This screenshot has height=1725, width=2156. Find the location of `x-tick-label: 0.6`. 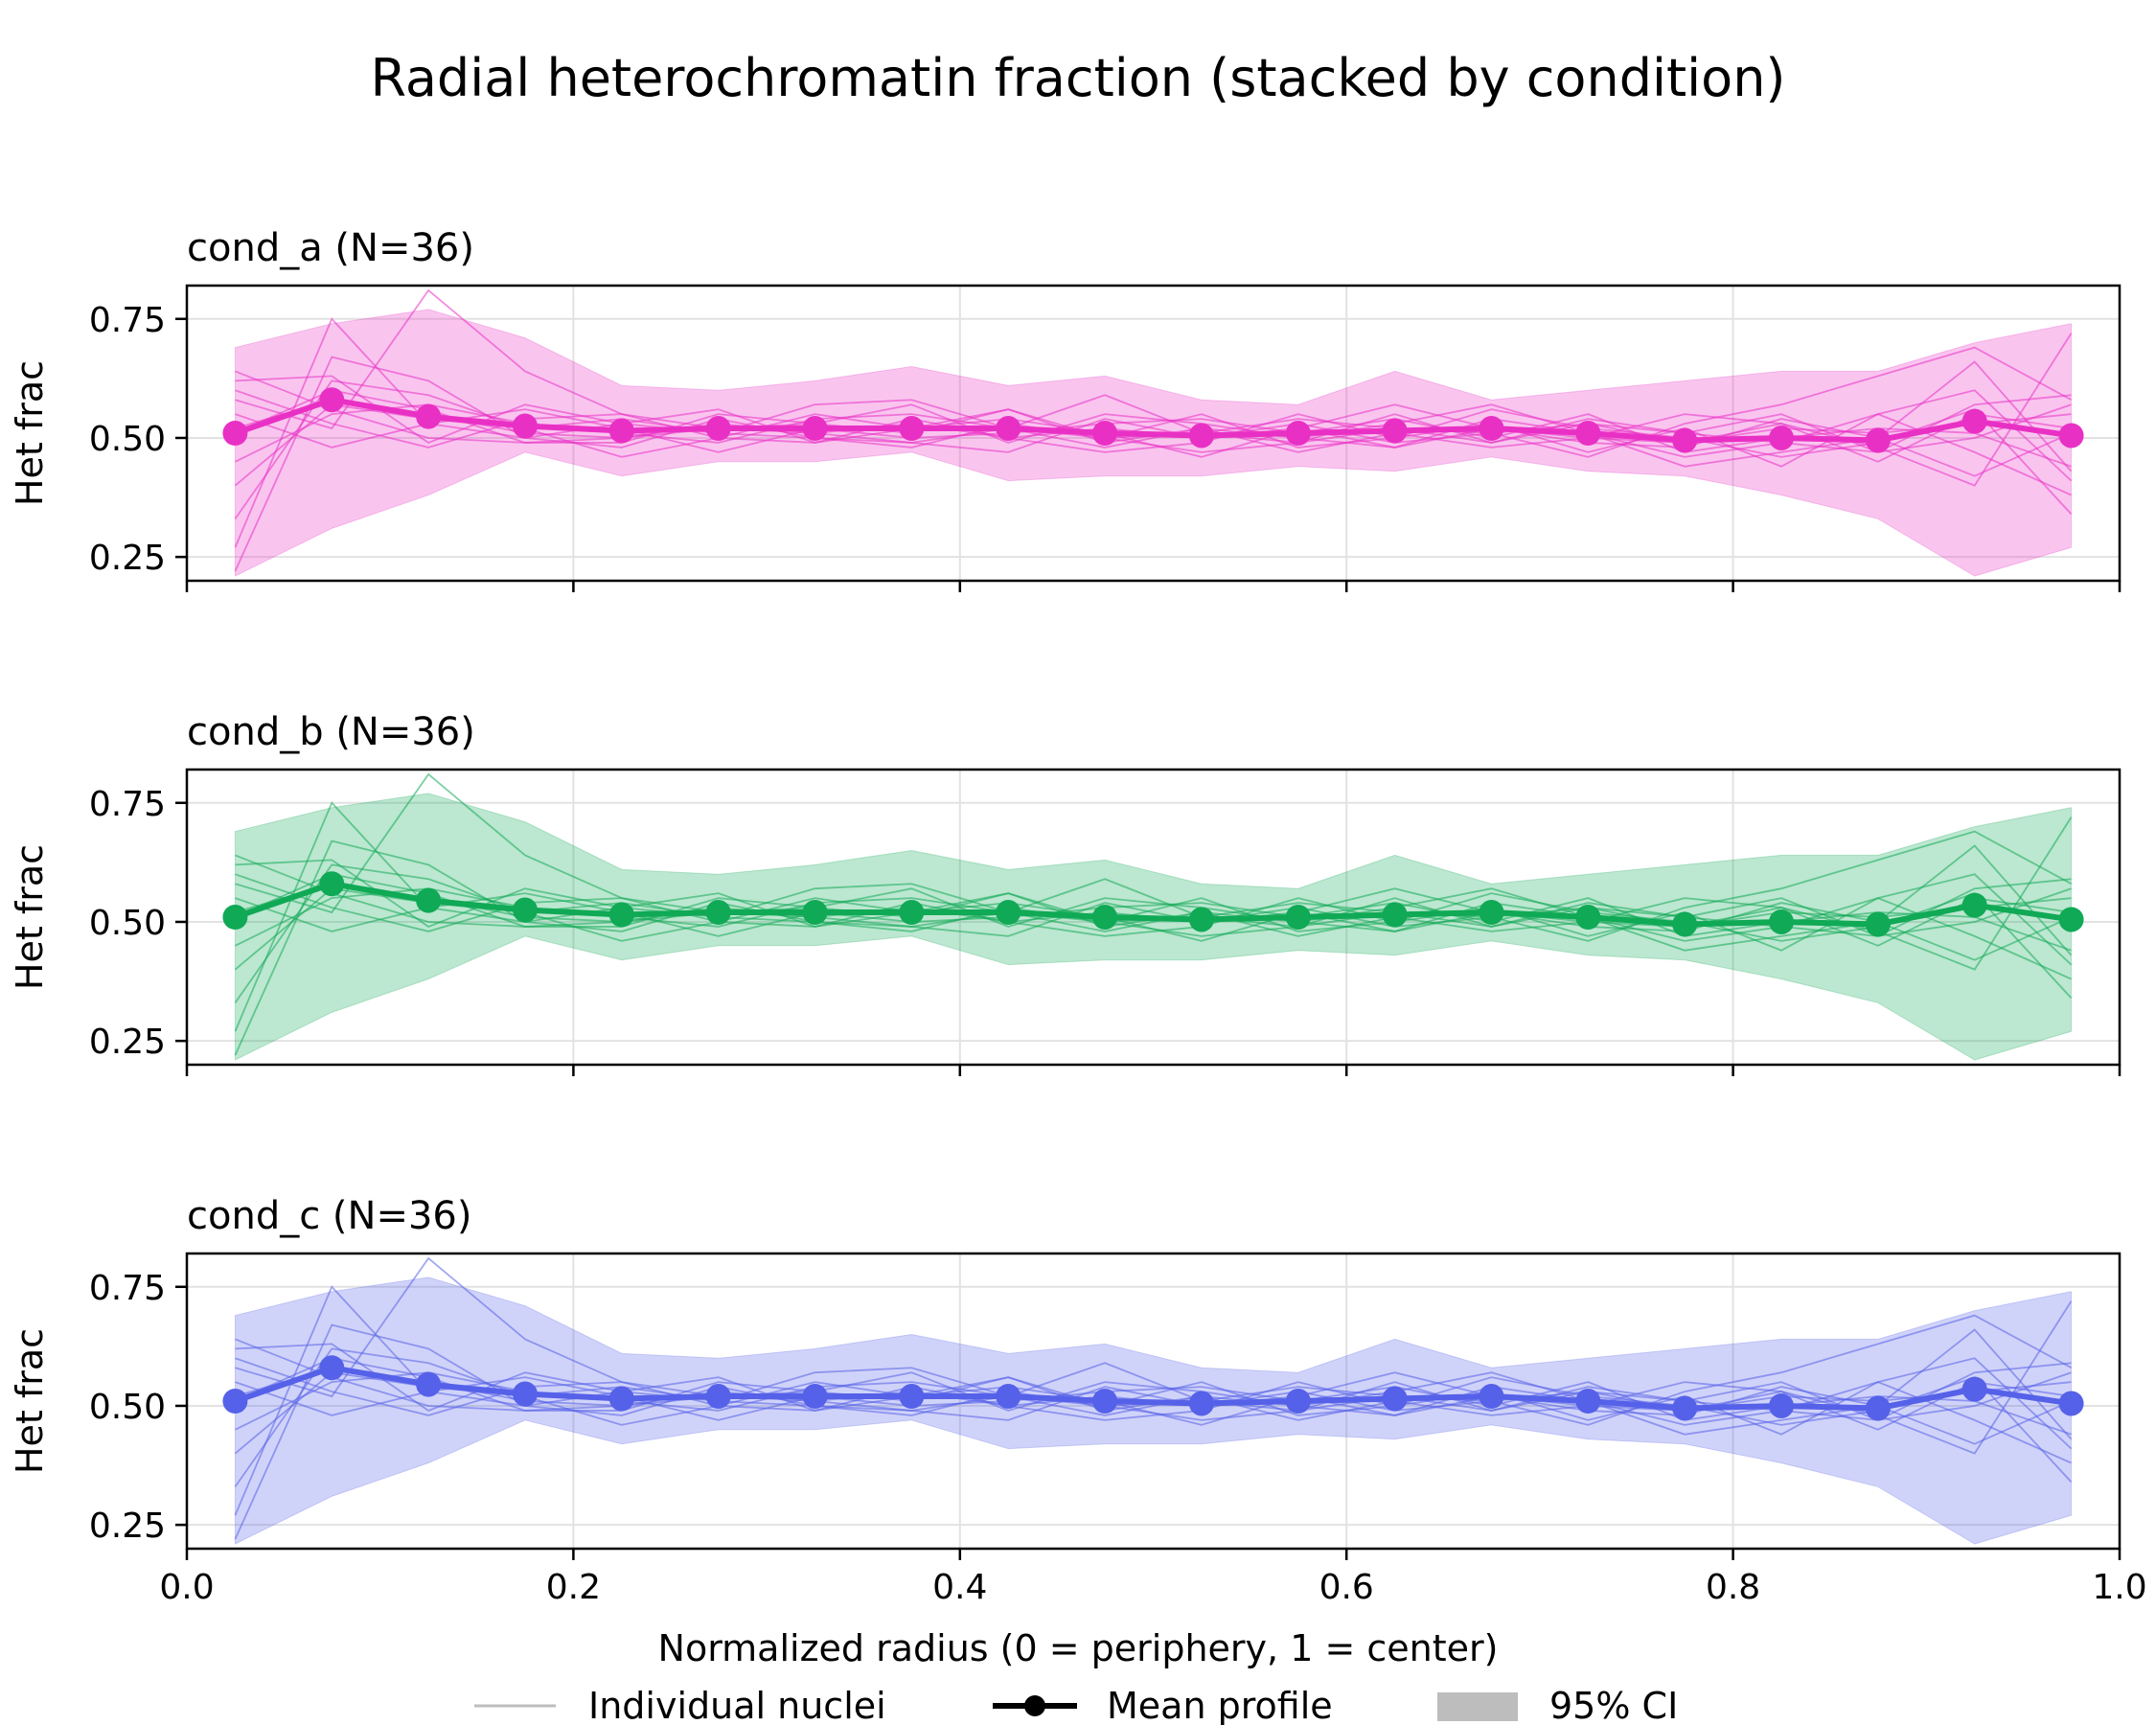

x-tick-label: 0.6 is located at coordinates (1347, 1587).